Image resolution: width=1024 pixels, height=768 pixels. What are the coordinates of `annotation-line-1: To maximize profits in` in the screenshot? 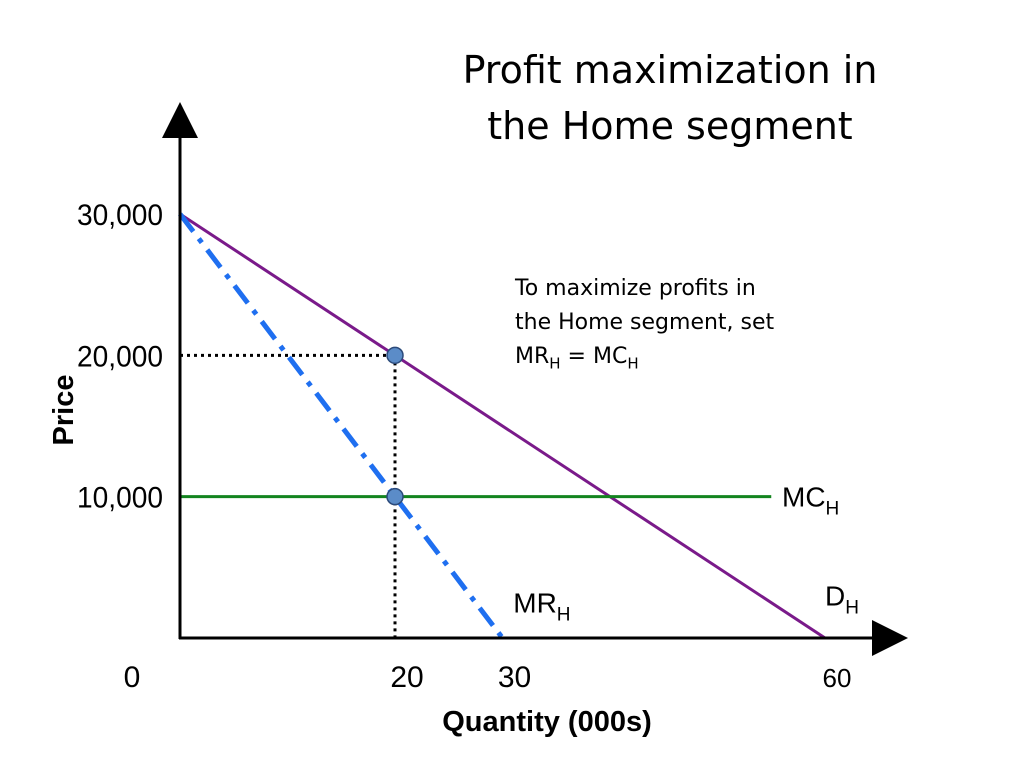 It's located at (635, 288).